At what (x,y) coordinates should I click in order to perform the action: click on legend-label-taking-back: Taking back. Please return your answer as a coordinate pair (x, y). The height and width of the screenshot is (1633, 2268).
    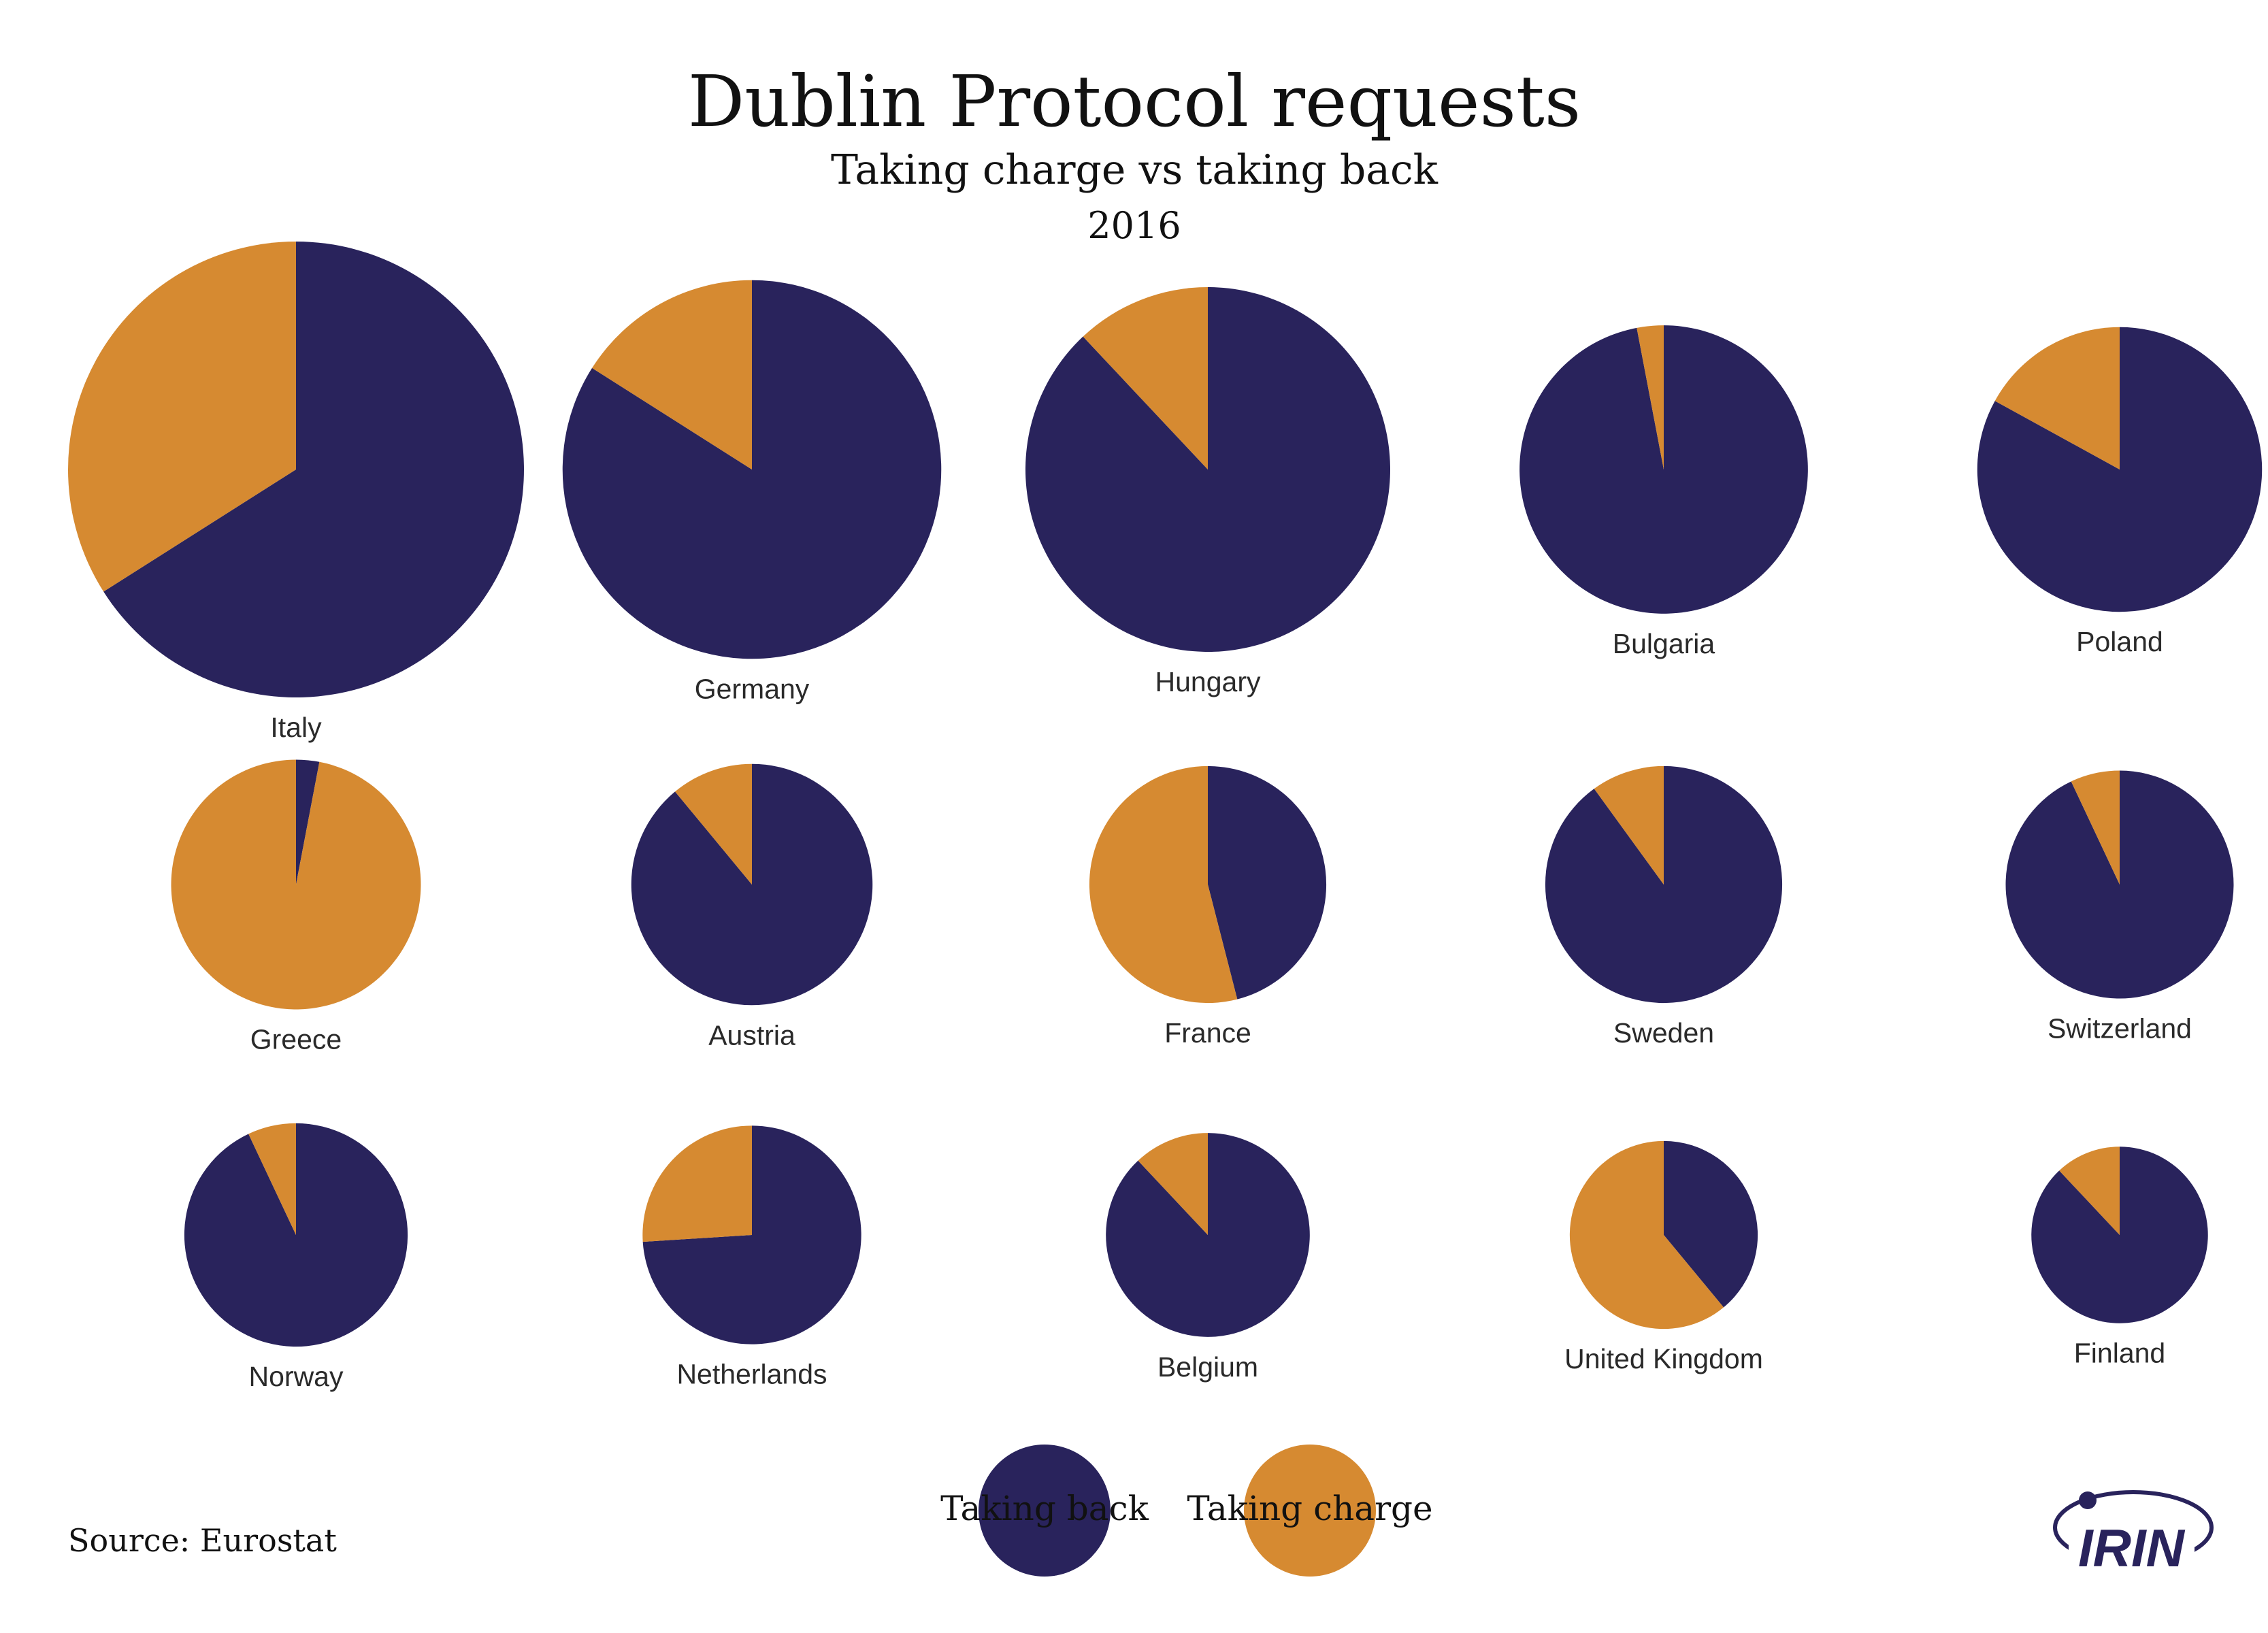
    Looking at the image, I should click on (1044, 1508).